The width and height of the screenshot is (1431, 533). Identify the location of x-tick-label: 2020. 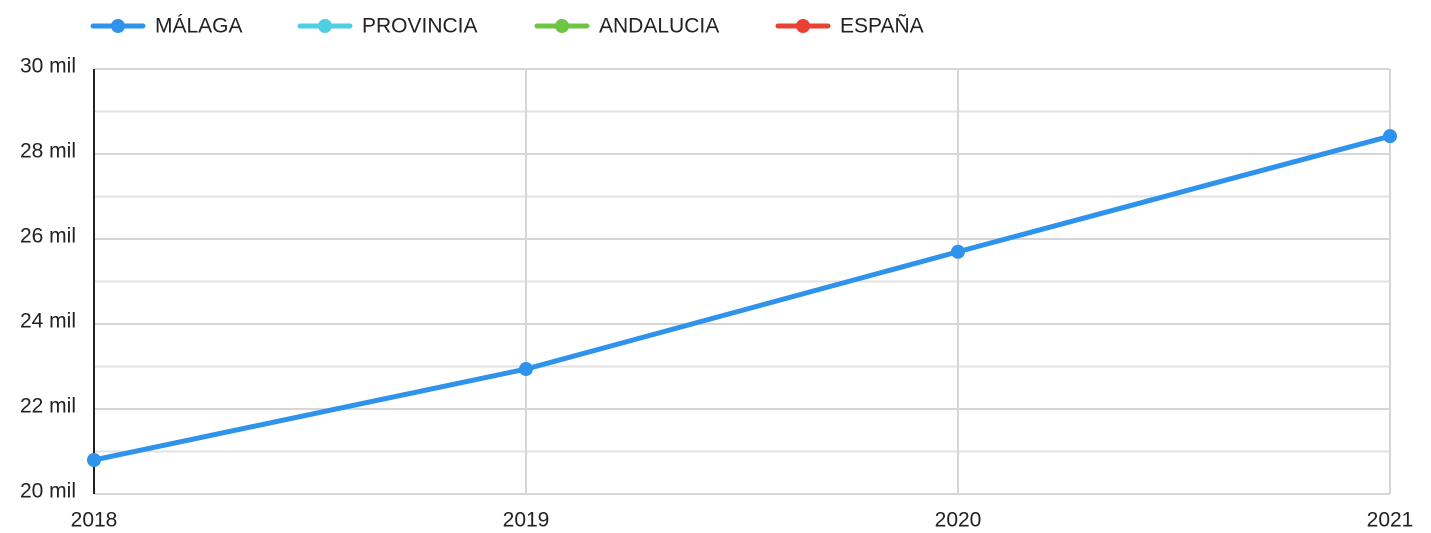
(958, 520).